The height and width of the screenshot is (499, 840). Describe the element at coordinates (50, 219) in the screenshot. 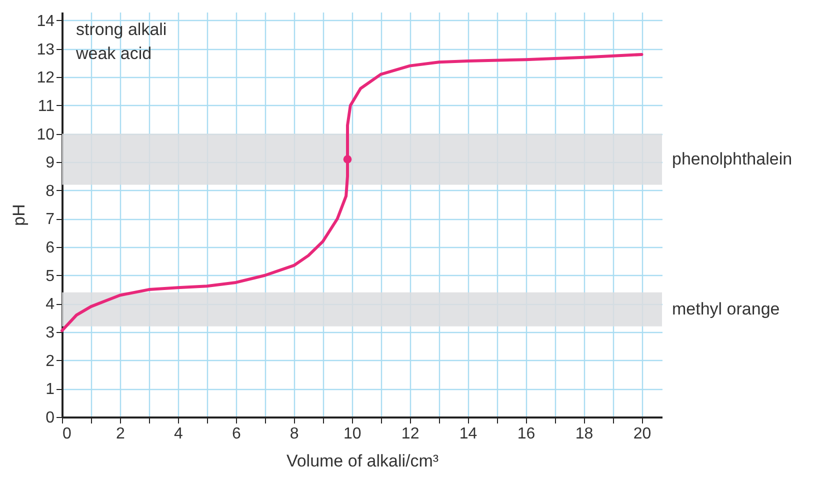

I see `y-tick-label: 7` at that location.